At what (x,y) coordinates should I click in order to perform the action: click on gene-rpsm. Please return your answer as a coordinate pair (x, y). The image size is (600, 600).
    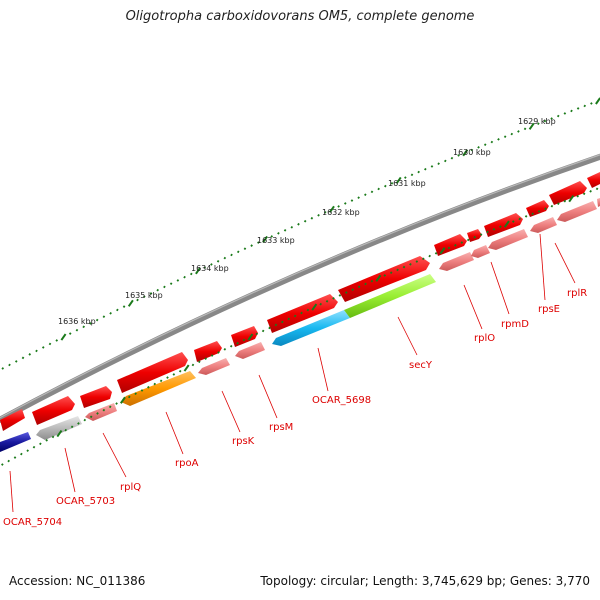
    Looking at the image, I should click on (250, 350).